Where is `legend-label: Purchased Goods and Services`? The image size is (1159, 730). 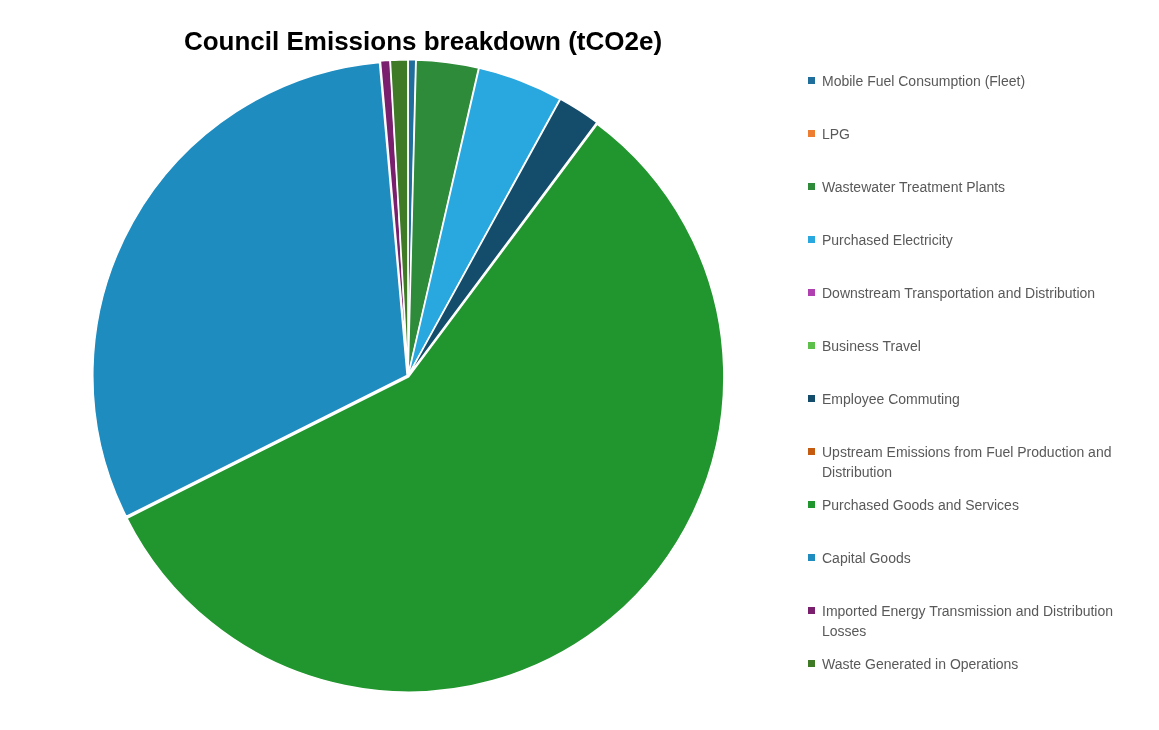
legend-label: Purchased Goods and Services is located at coordinates (920, 505).